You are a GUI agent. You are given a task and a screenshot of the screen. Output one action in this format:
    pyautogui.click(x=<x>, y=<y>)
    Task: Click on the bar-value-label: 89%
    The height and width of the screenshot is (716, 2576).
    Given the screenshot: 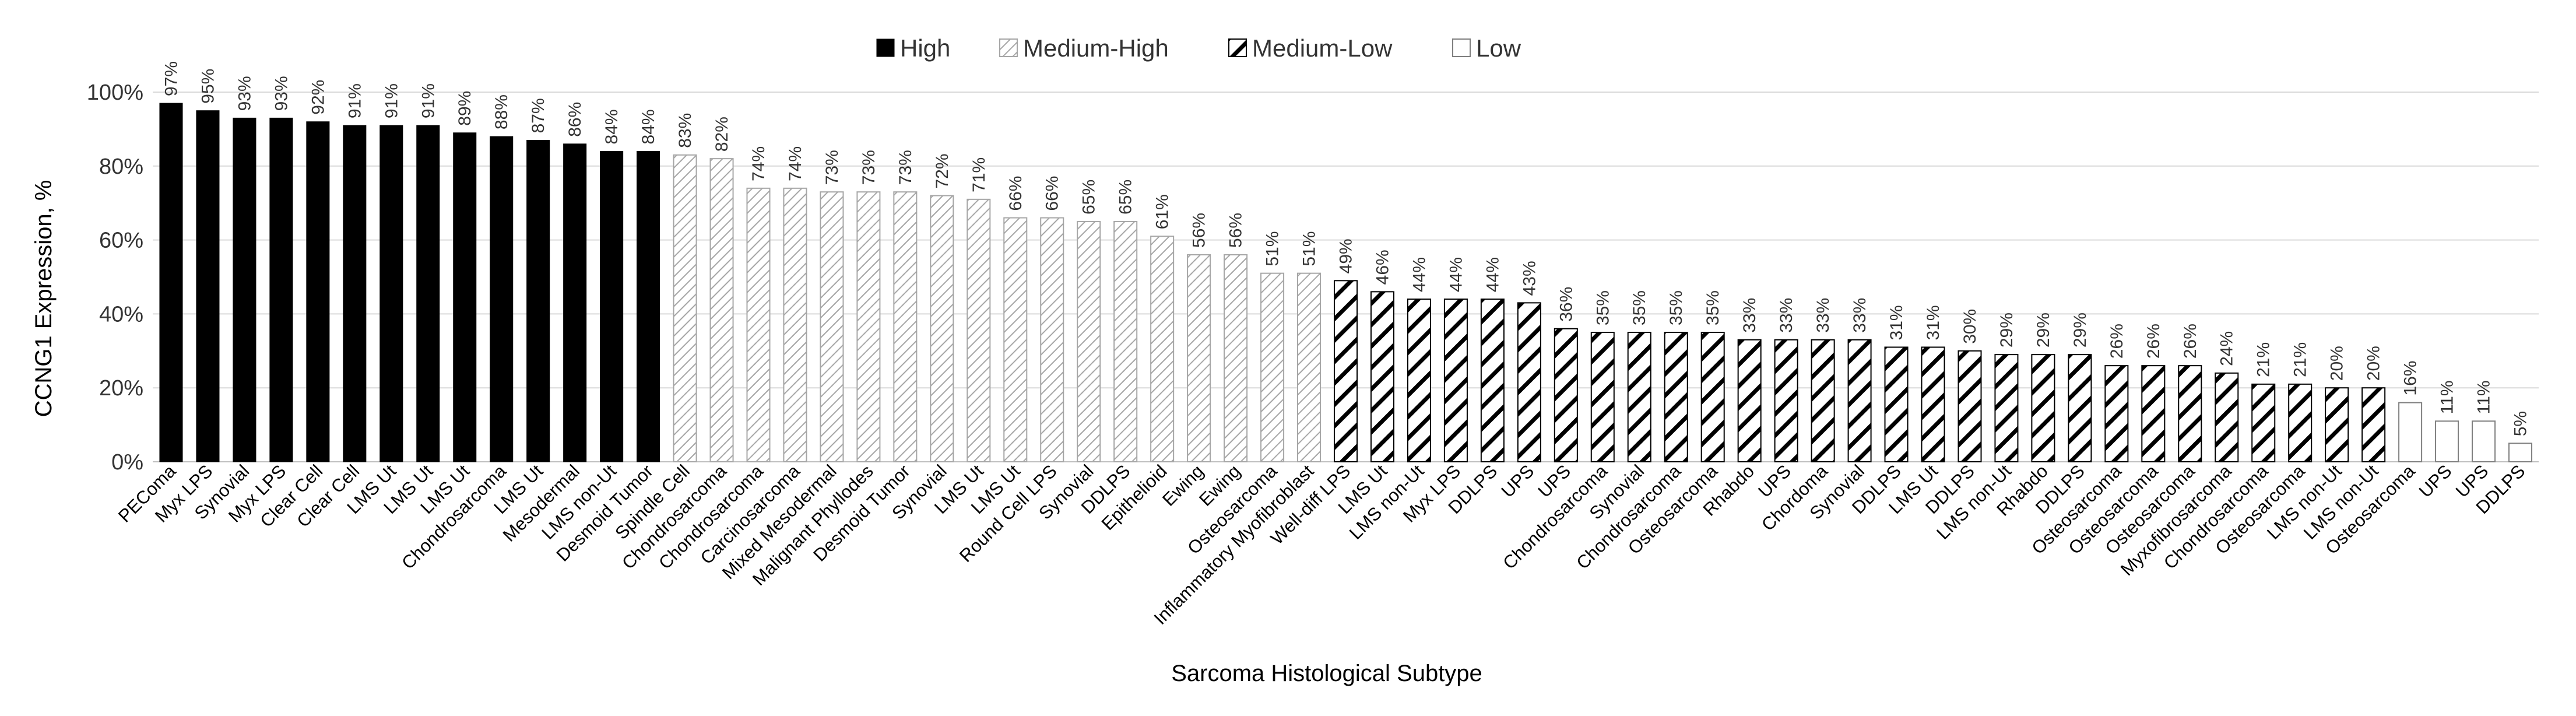 What is the action you would take?
    pyautogui.click(x=465, y=108)
    